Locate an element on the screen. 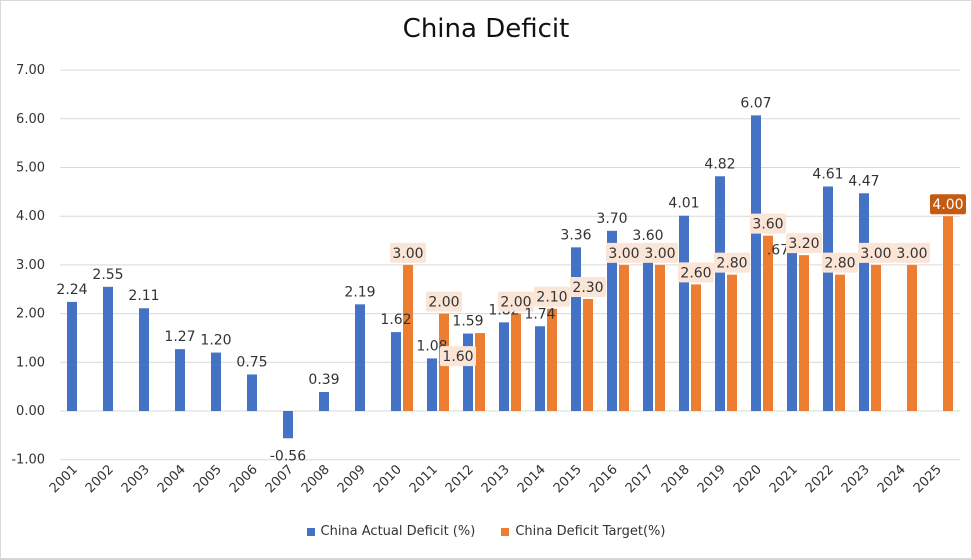 This screenshot has height=559, width=972. legend-item-actual: China Actual Deficit (%) is located at coordinates (390, 531).